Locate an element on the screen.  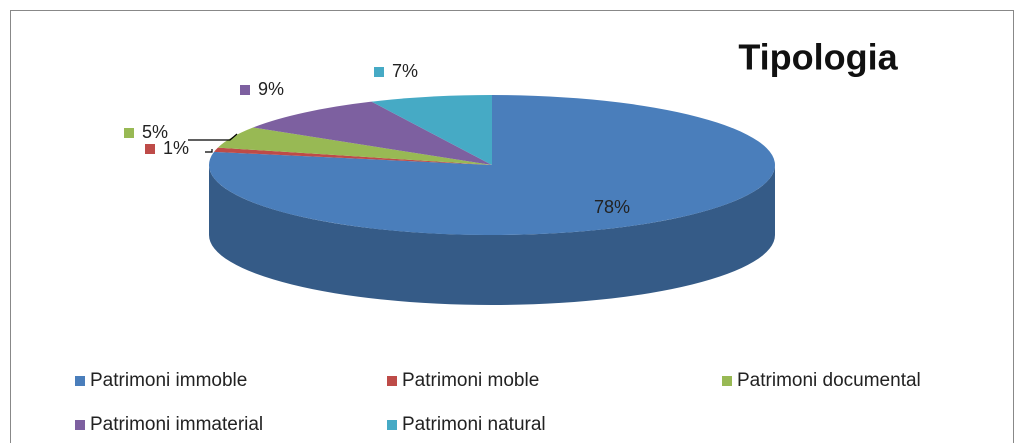
data-label: 78% is located at coordinates (612, 207).